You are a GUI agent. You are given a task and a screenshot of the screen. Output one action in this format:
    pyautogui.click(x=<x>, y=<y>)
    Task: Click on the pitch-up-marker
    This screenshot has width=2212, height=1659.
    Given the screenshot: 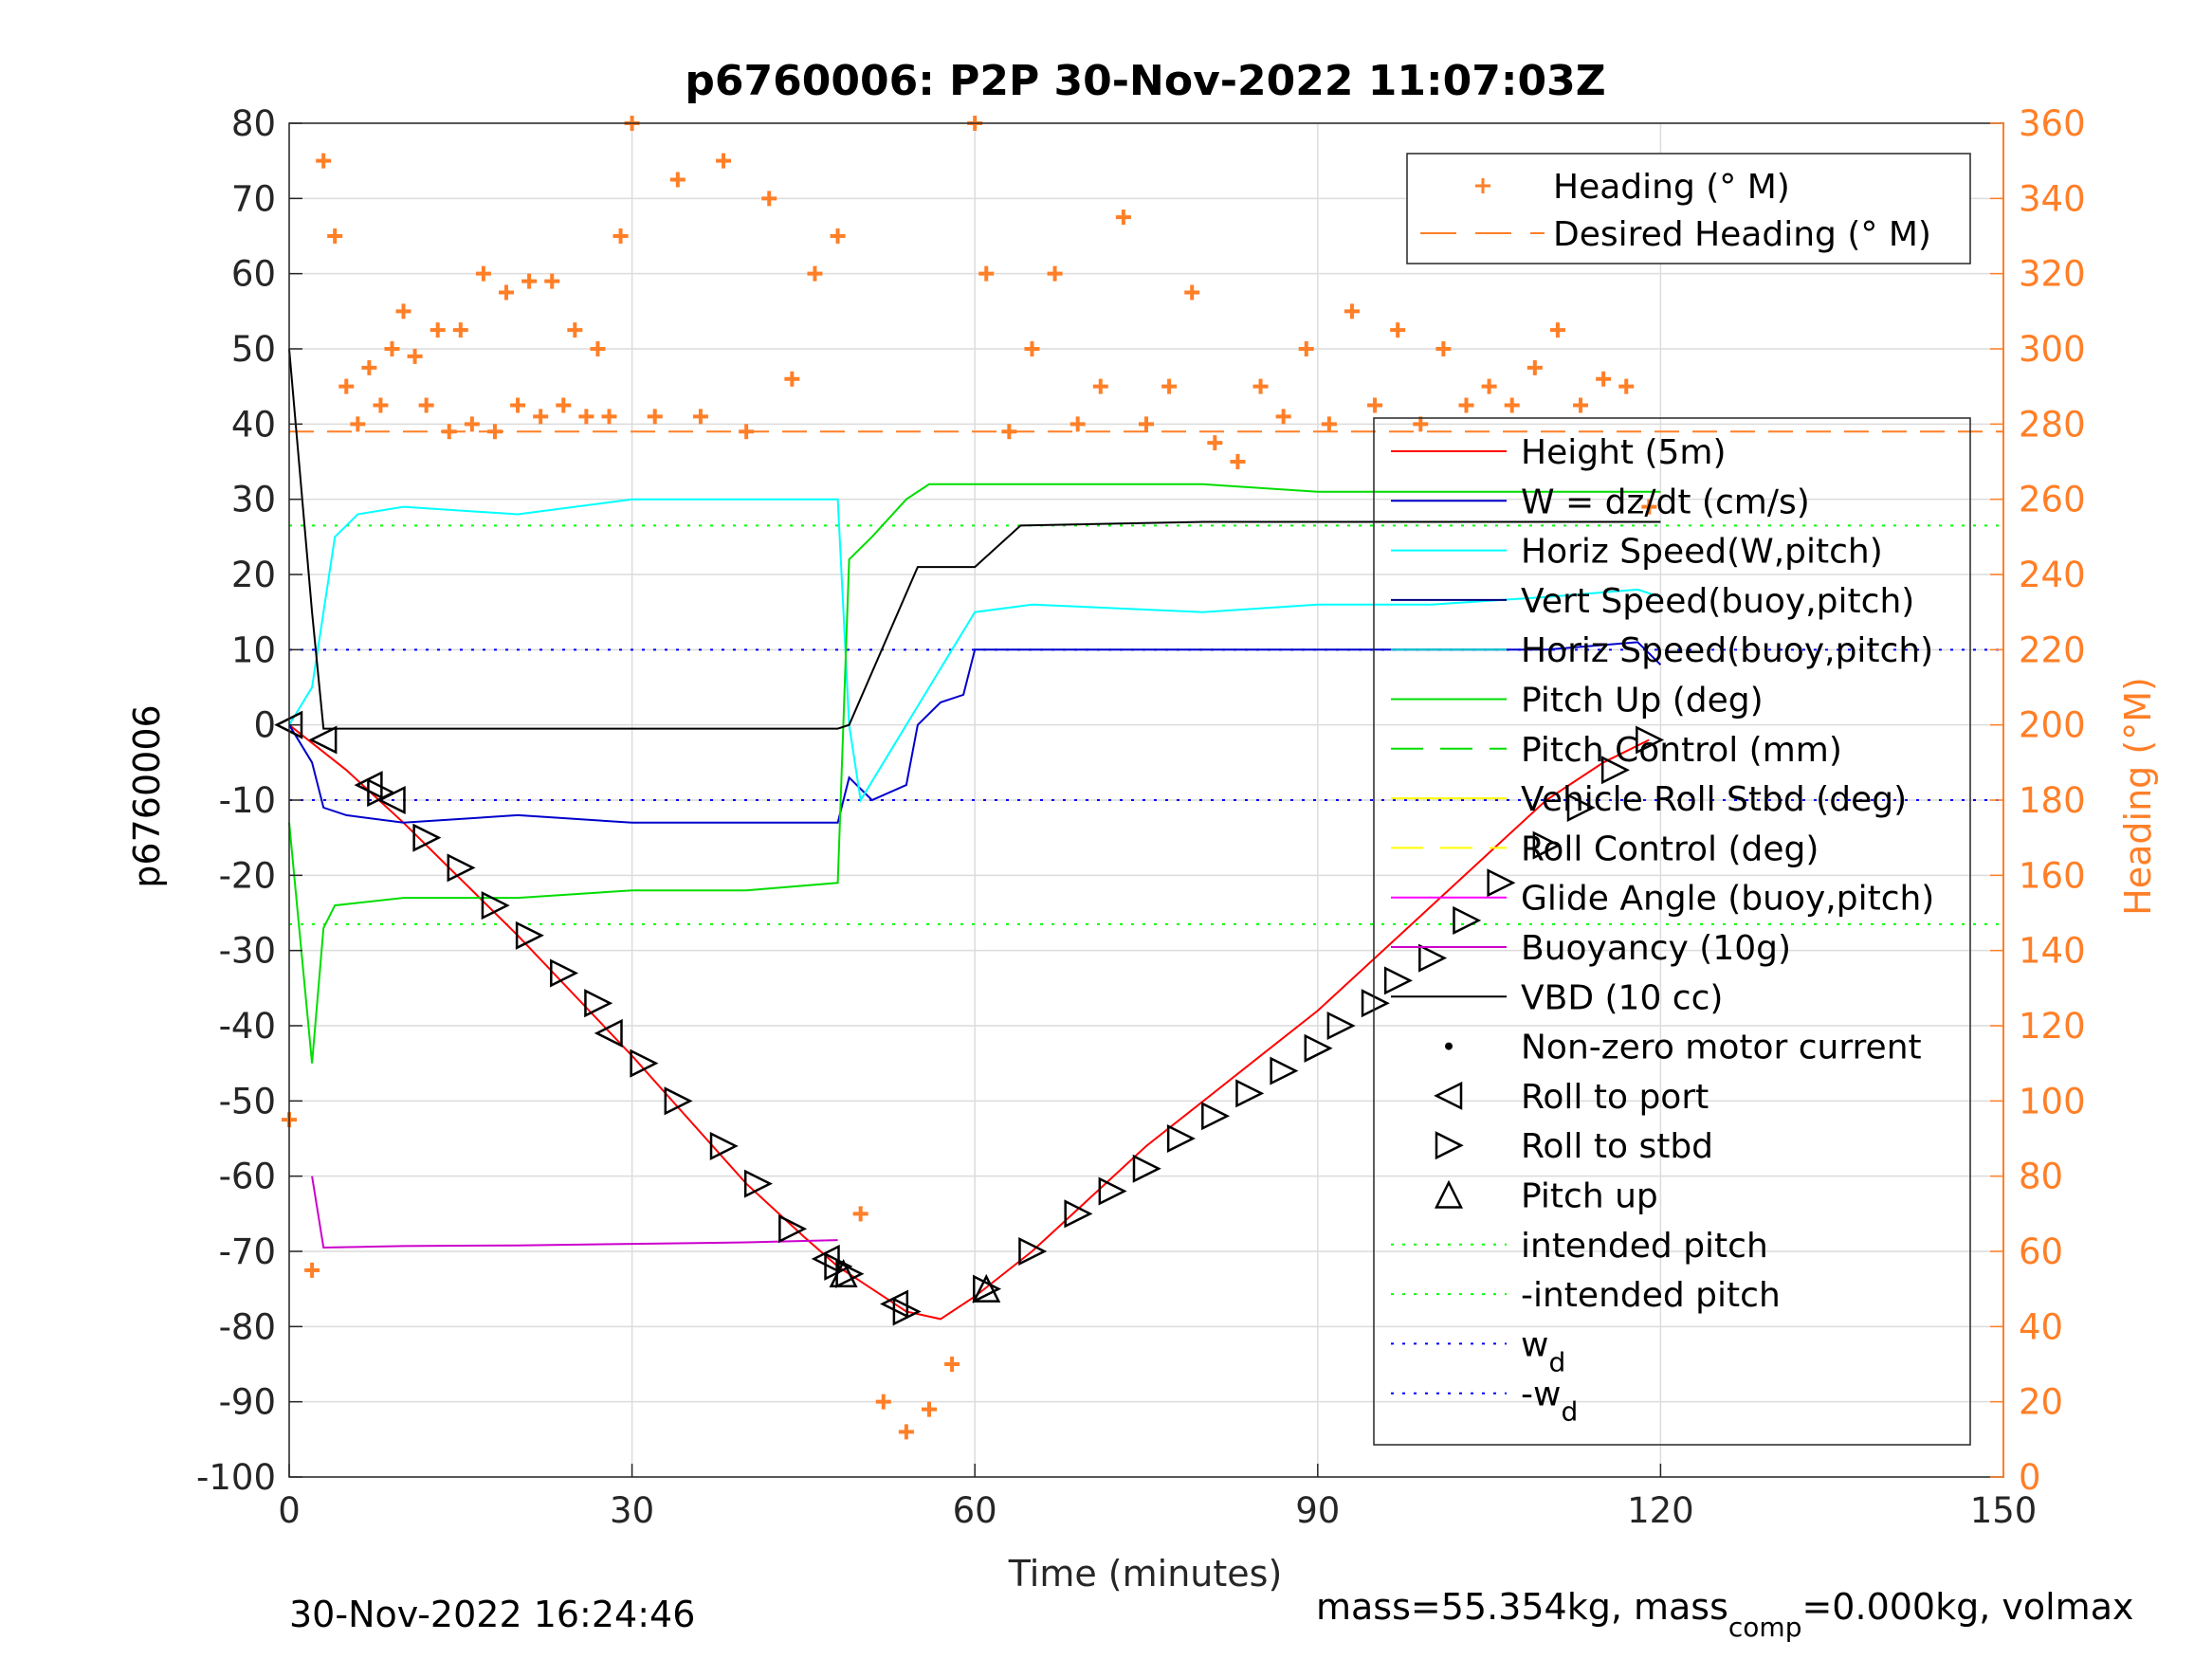 What is the action you would take?
    pyautogui.click(x=986, y=1288)
    